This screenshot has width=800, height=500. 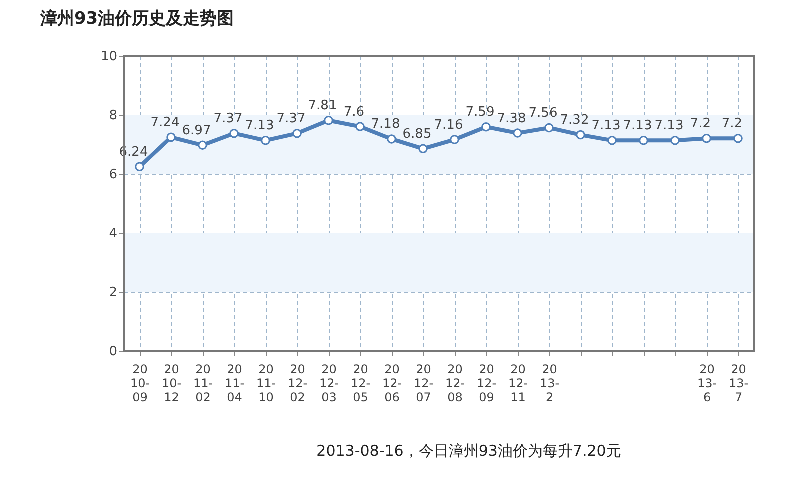 I want to click on x-tick-label: 2011-10, so click(x=266, y=383).